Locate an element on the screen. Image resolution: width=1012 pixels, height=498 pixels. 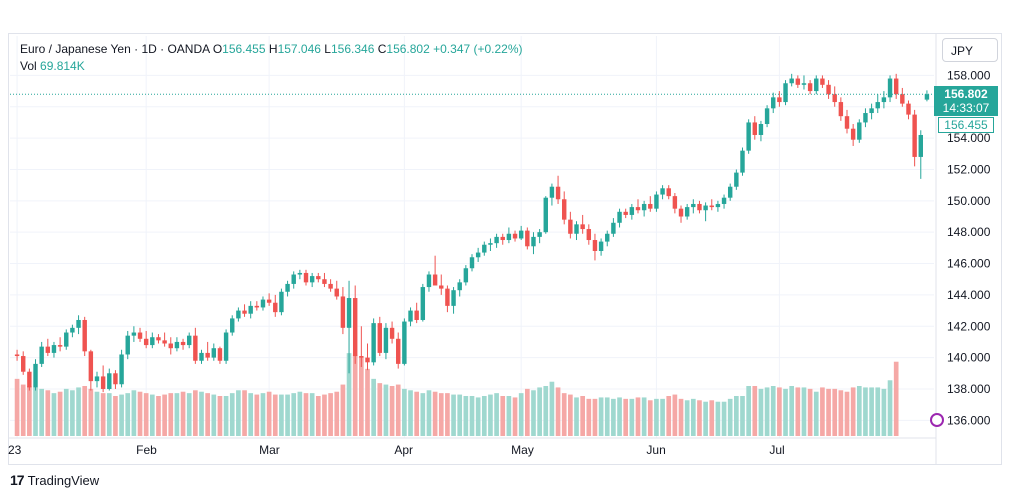
tradingview-logo: 17 TradingView is located at coordinates (54, 480).